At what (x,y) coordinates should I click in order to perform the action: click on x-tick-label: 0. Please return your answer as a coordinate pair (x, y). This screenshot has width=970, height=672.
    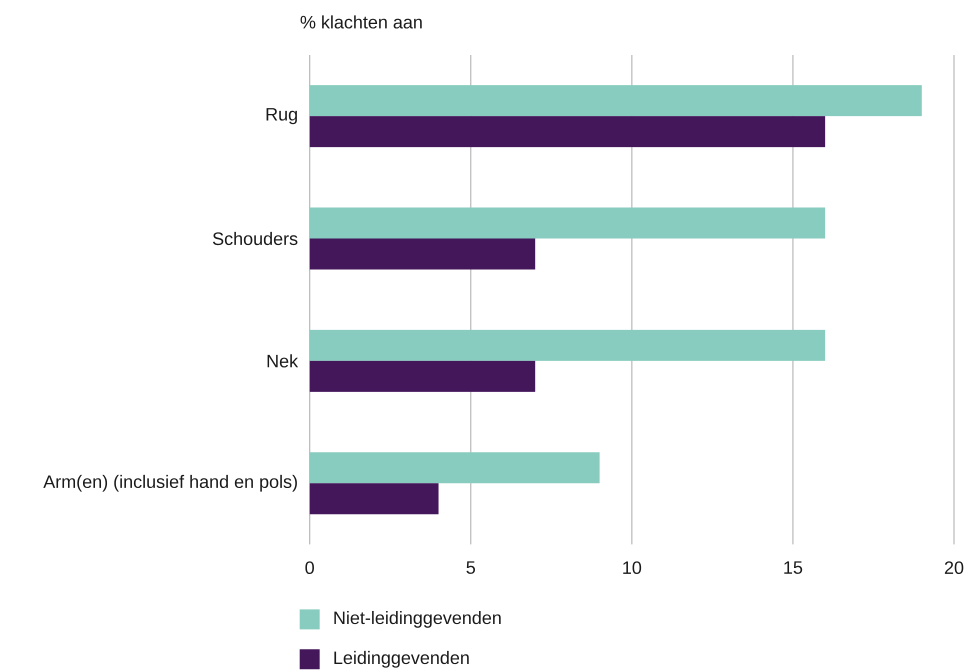
    Looking at the image, I should click on (309, 567).